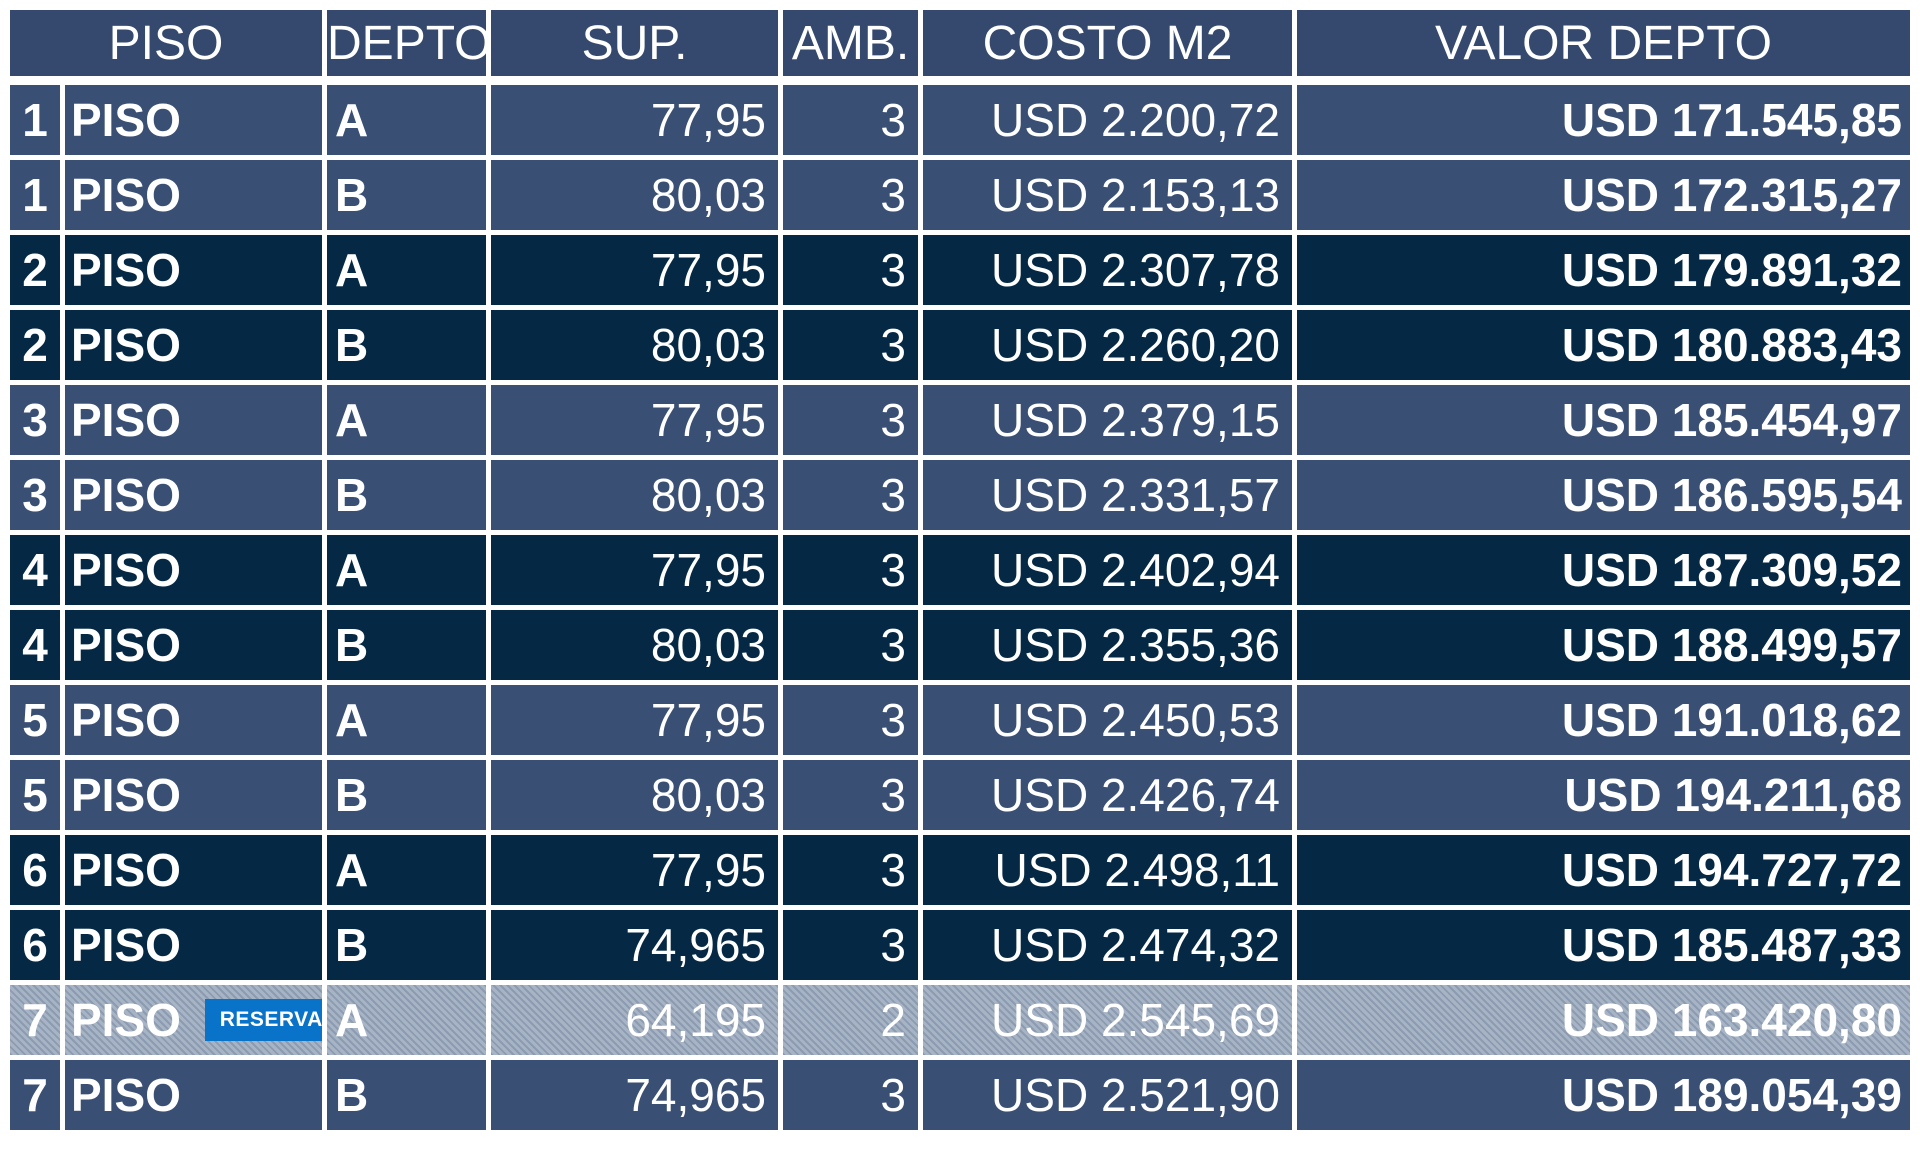  I want to click on unit-value-cell: USD 180.883,43, so click(1604, 347).